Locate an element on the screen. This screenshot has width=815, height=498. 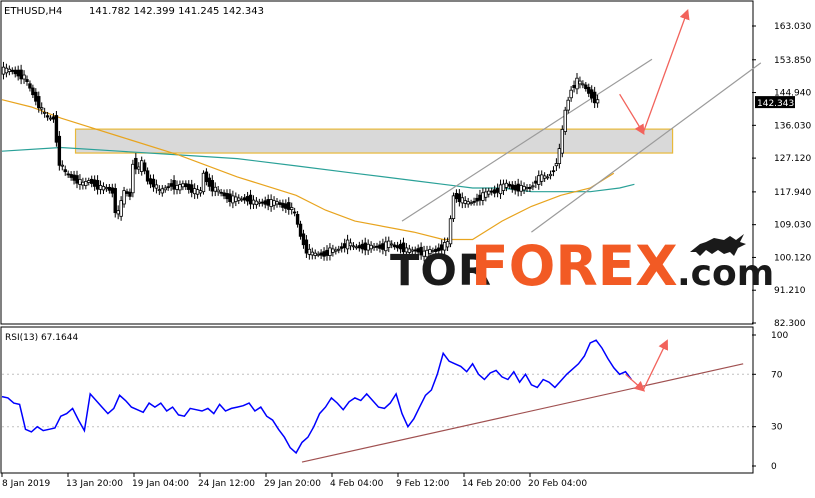
last-price-label: 142.343 is located at coordinates (775, 104).